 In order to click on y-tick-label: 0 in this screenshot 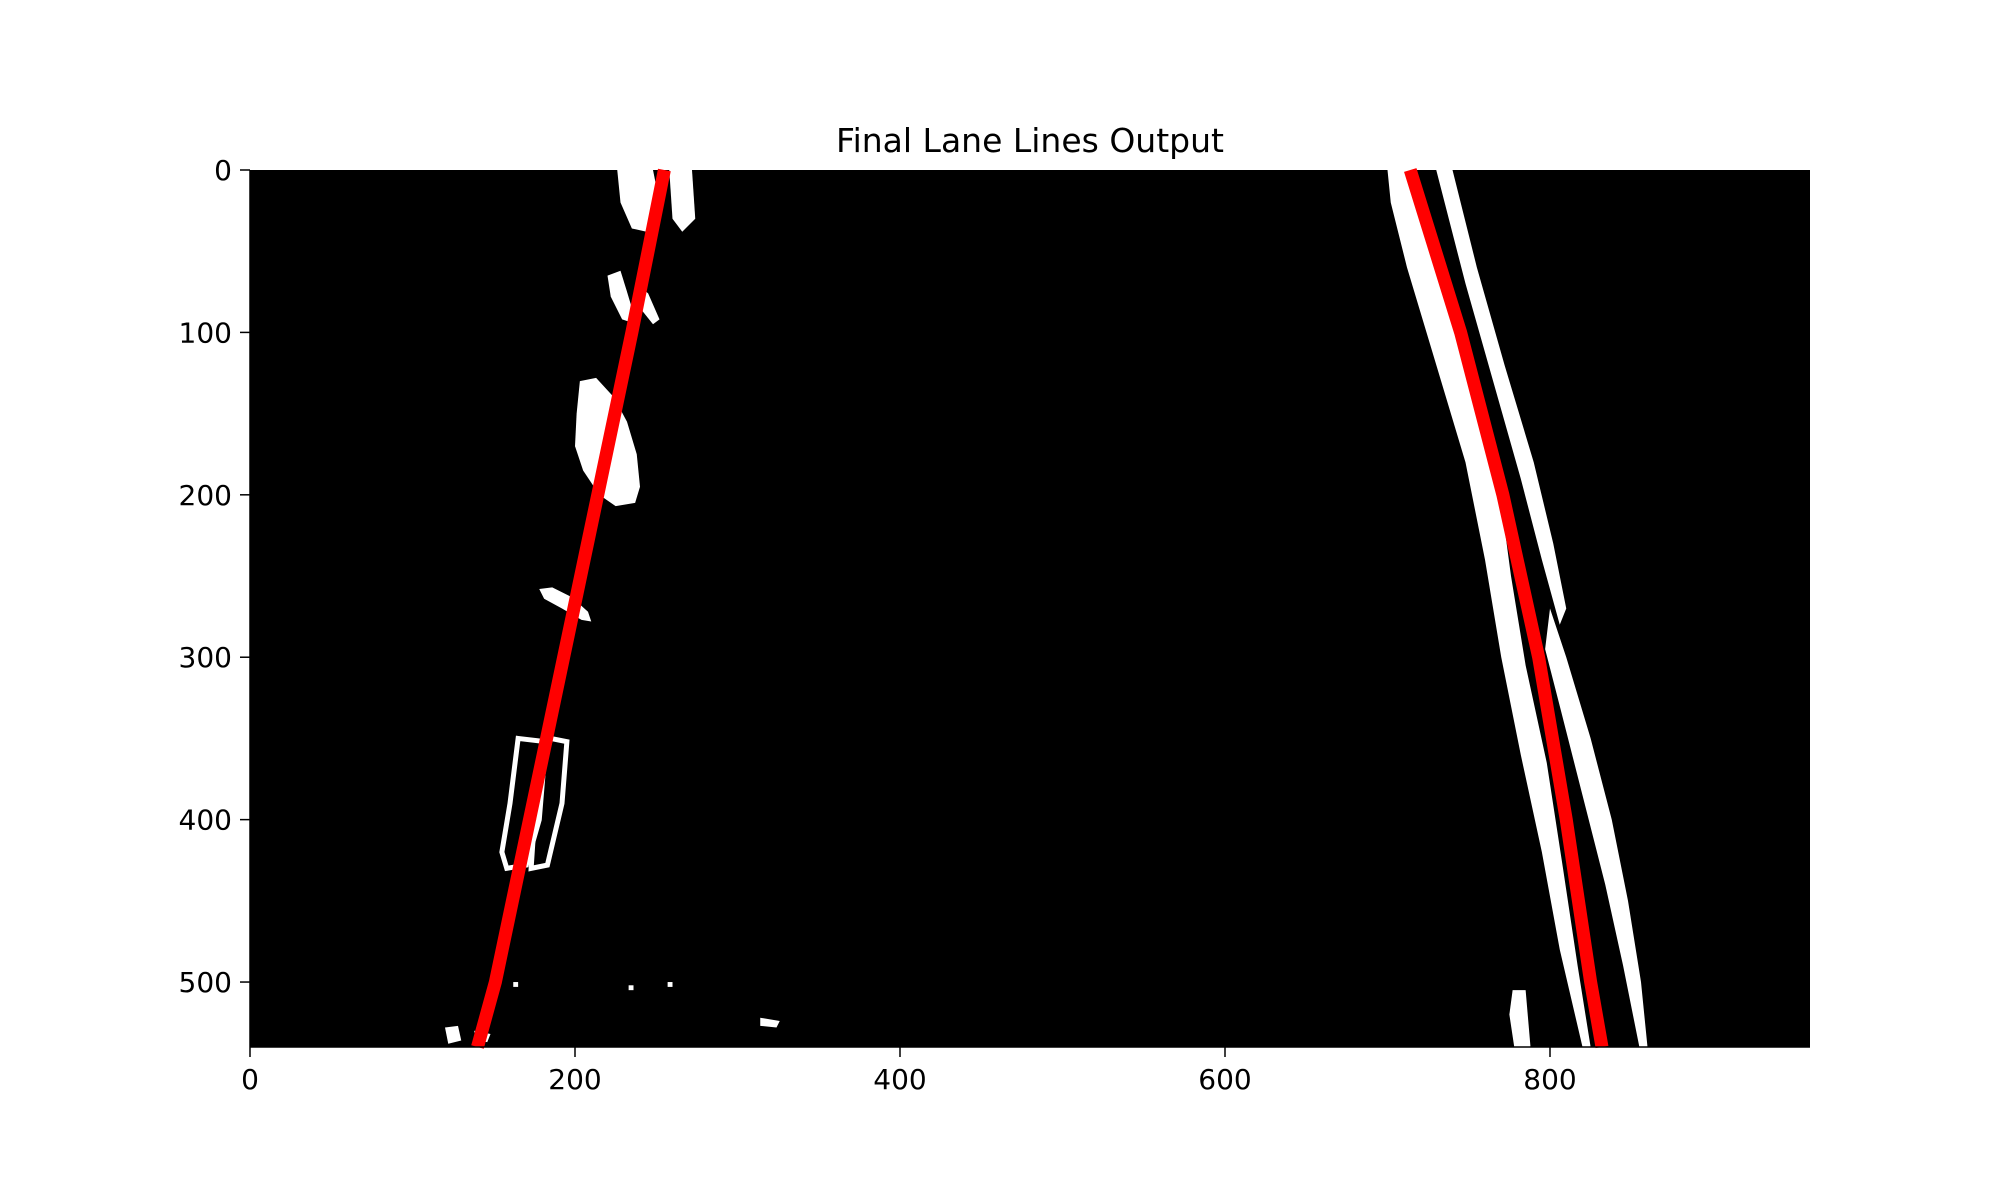, I will do `click(223, 170)`.